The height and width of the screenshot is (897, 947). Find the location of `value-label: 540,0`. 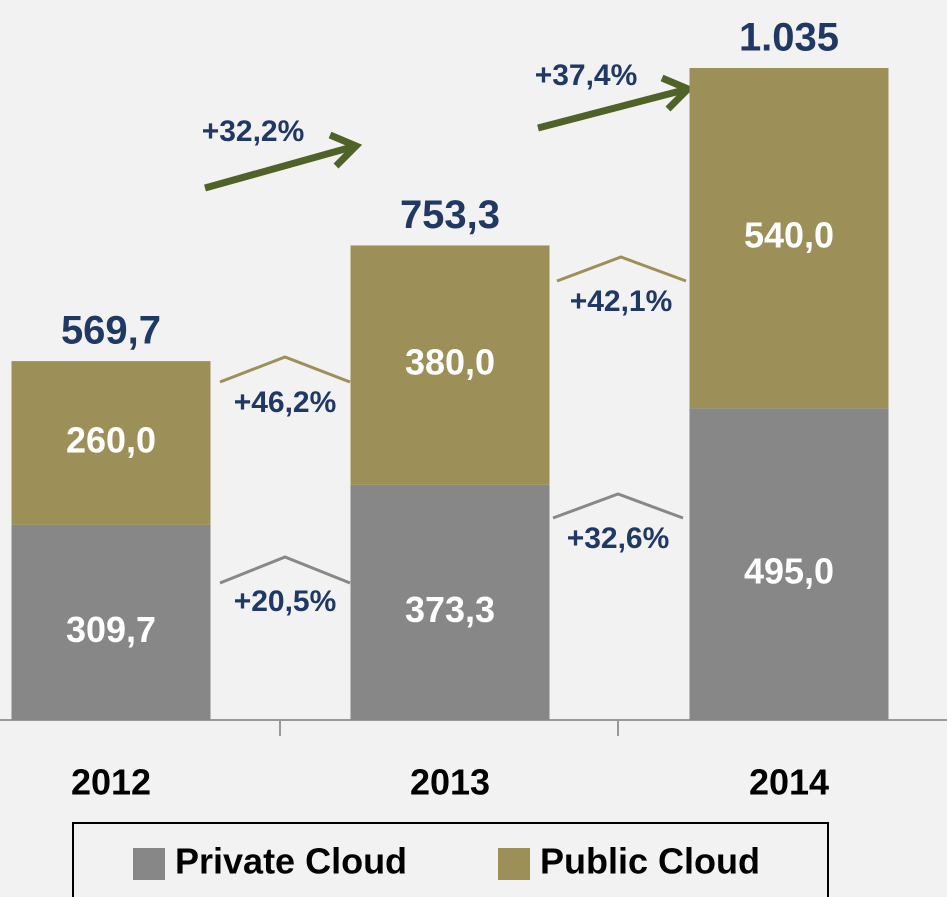

value-label: 540,0 is located at coordinates (789, 235).